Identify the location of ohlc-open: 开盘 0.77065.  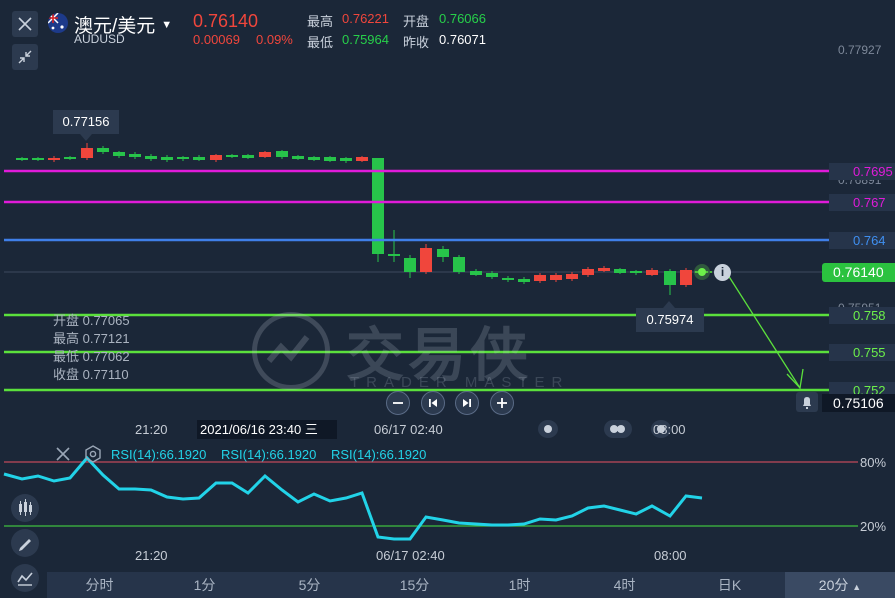
(91, 320).